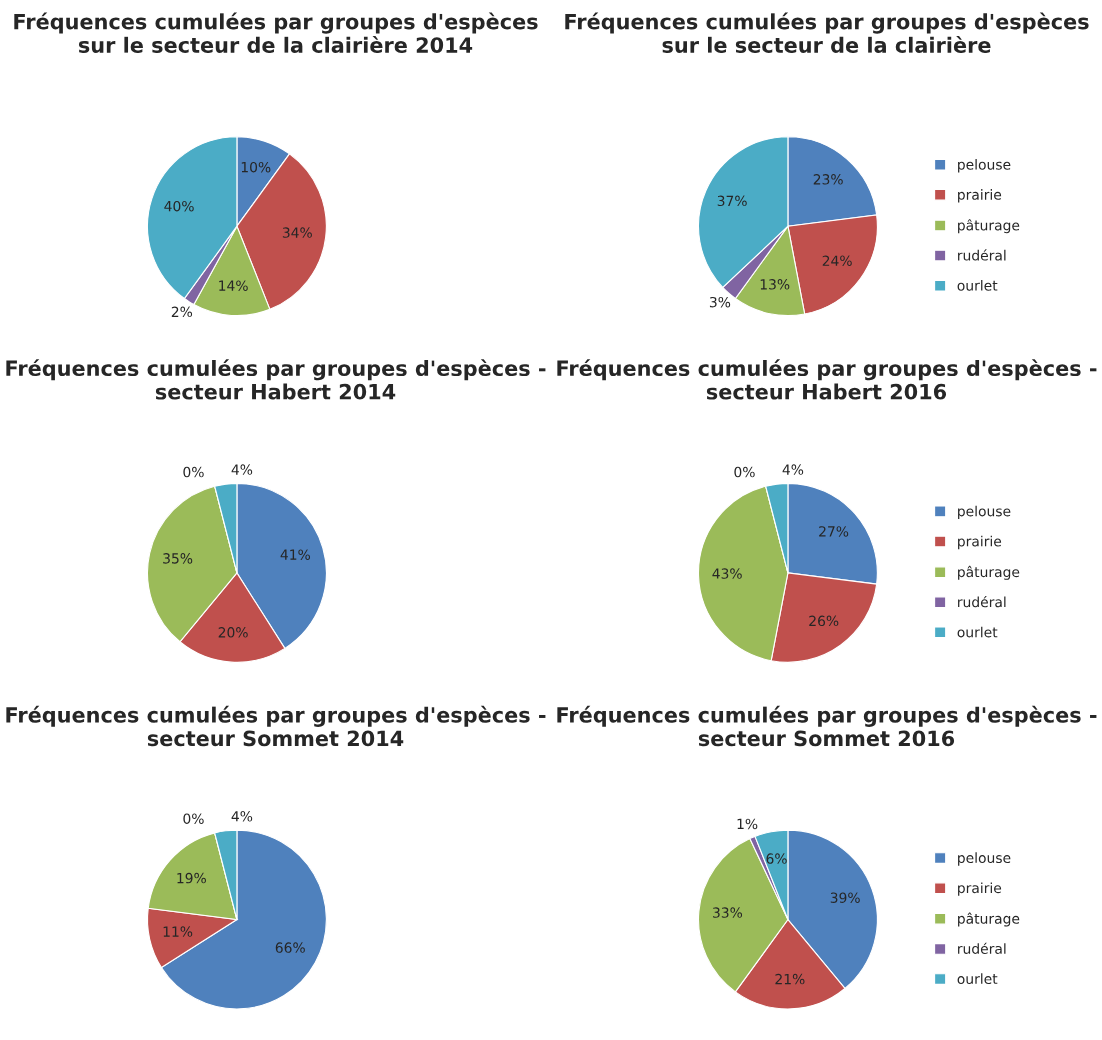 The image size is (1102, 1040). What do you see at coordinates (732, 201) in the screenshot?
I see `data-label: 37%` at bounding box center [732, 201].